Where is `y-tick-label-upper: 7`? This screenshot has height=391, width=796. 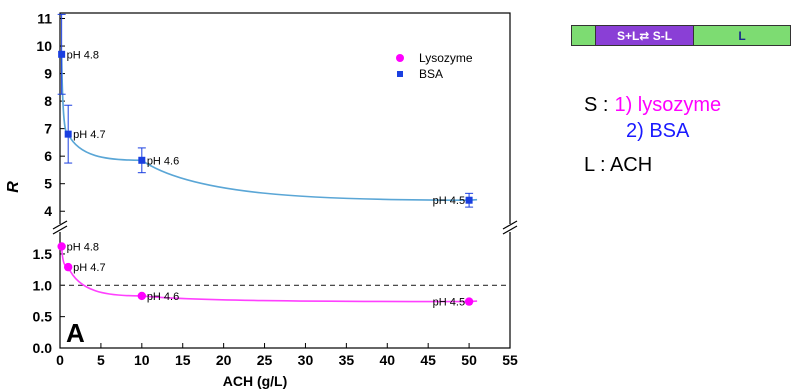
y-tick-label-upper: 7 is located at coordinates (48, 129).